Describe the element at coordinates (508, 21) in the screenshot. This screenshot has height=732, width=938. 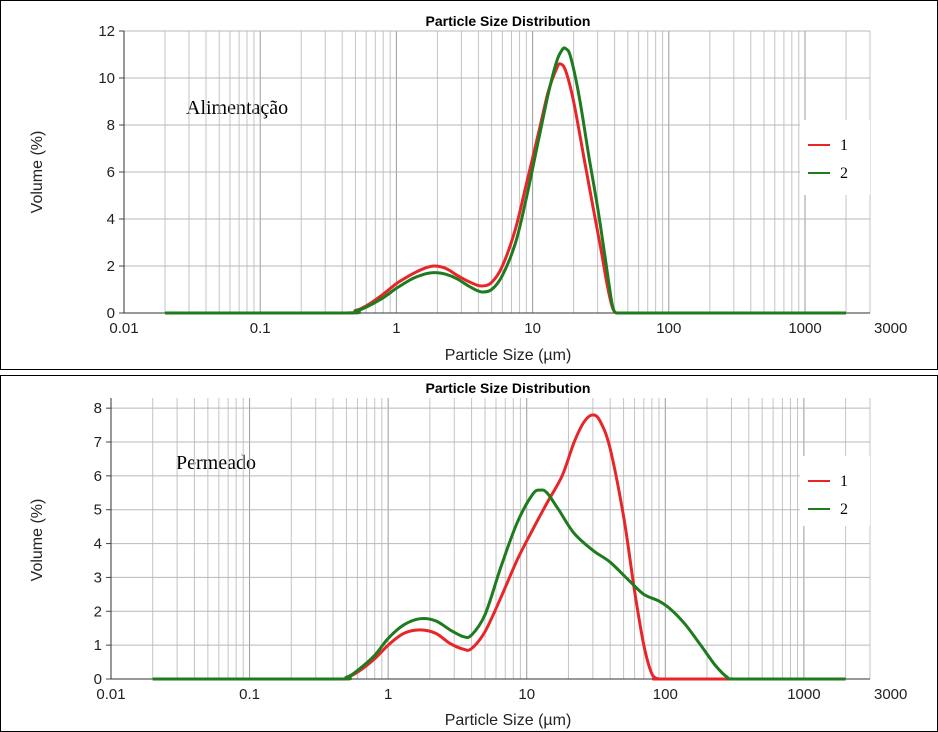
I see `chart-1-title: Particle Size Distribution` at that location.